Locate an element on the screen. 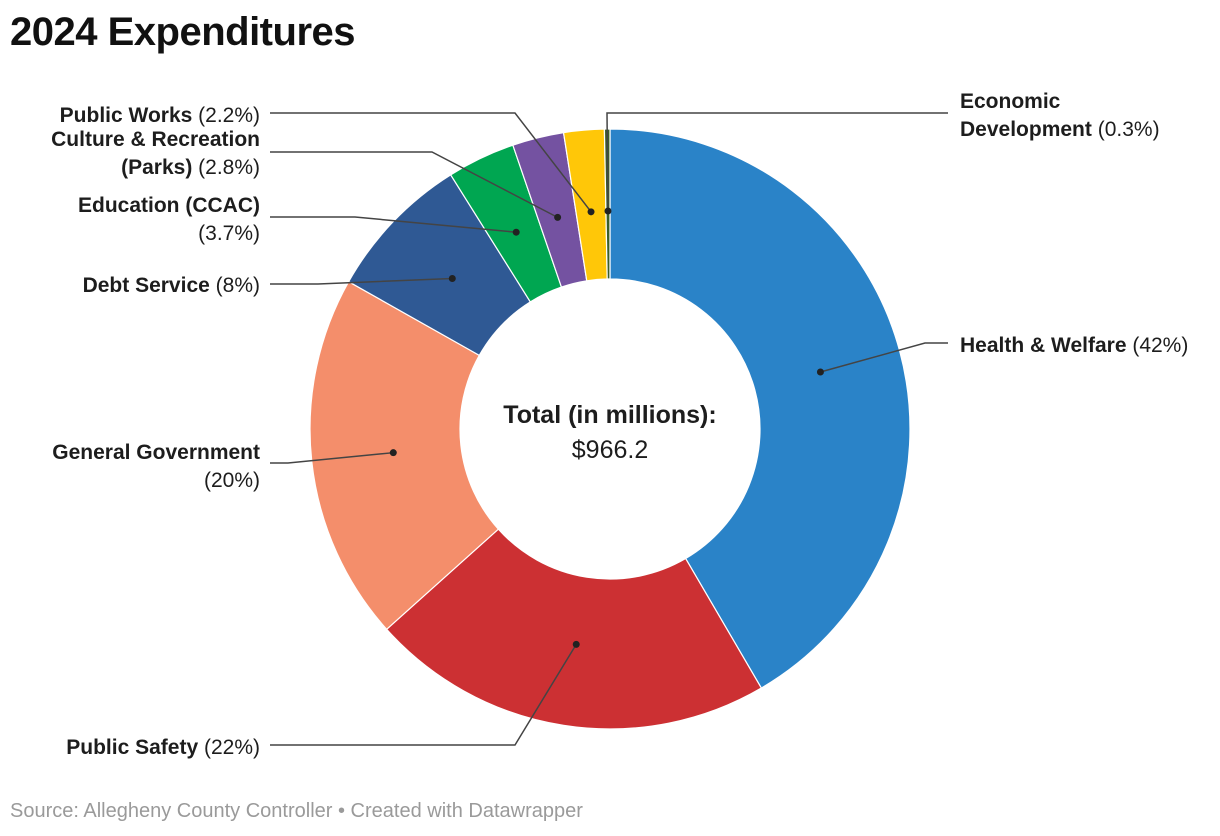  slice-label-name: Public Safety is located at coordinates (132, 747).